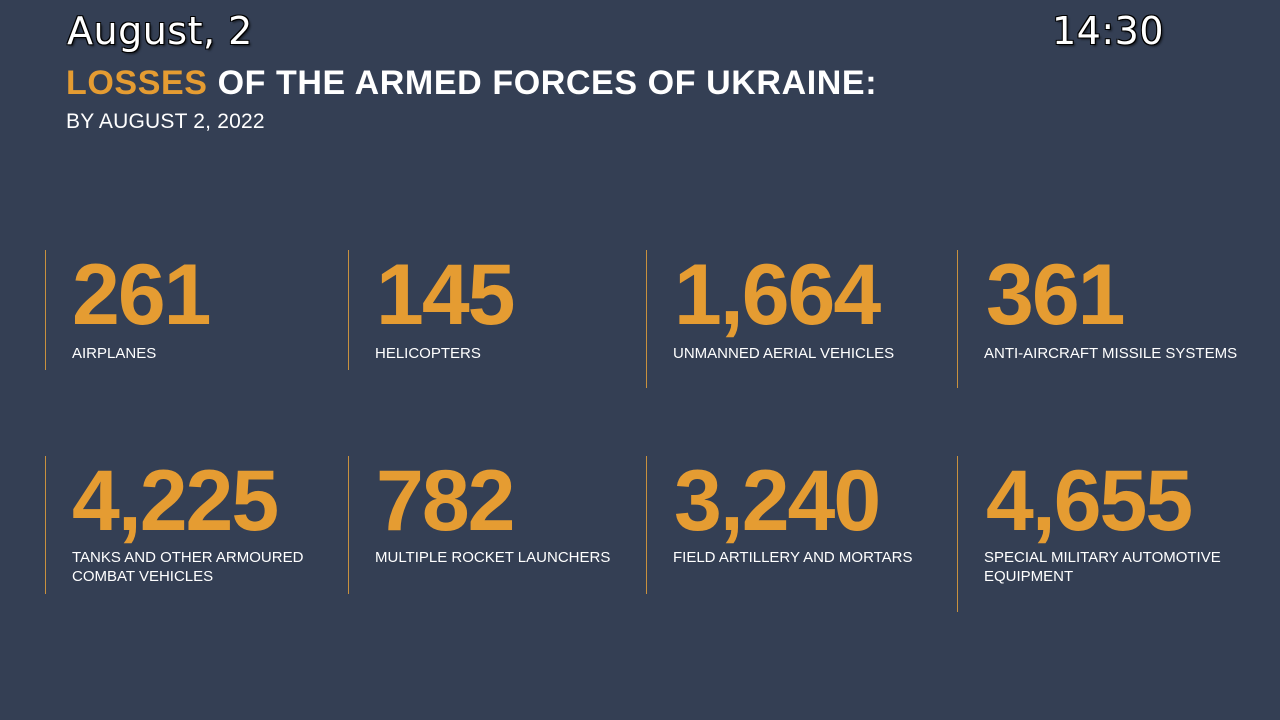 This screenshot has width=1280, height=720. I want to click on stat-label-line: SPECIAL MILITARY AUTOMOTIVE, so click(1102, 557).